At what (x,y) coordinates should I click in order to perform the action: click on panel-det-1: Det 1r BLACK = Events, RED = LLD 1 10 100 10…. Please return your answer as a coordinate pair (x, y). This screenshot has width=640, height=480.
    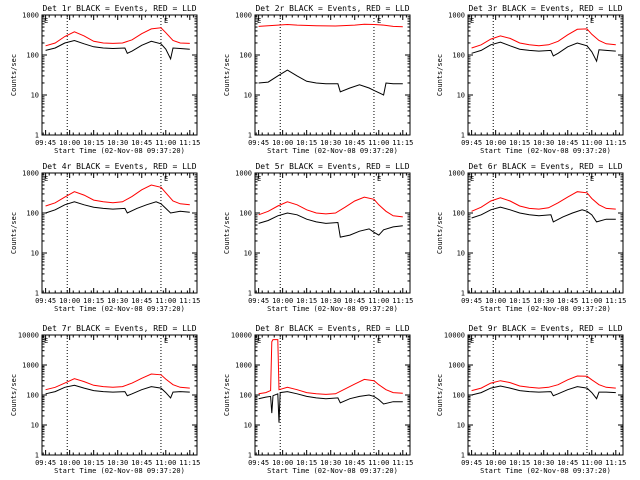
    Looking at the image, I should click on (105, 79).